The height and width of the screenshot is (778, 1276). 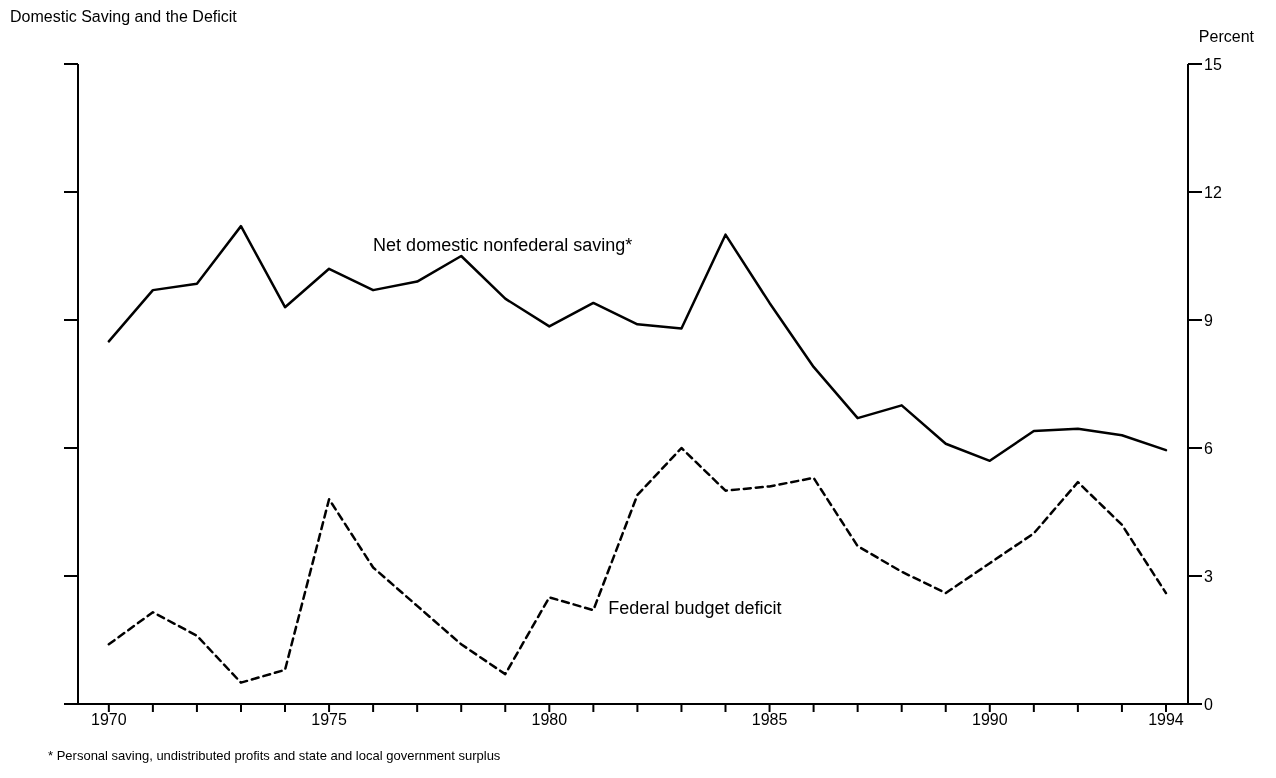 I want to click on x-tick-label: 1975, so click(x=329, y=720).